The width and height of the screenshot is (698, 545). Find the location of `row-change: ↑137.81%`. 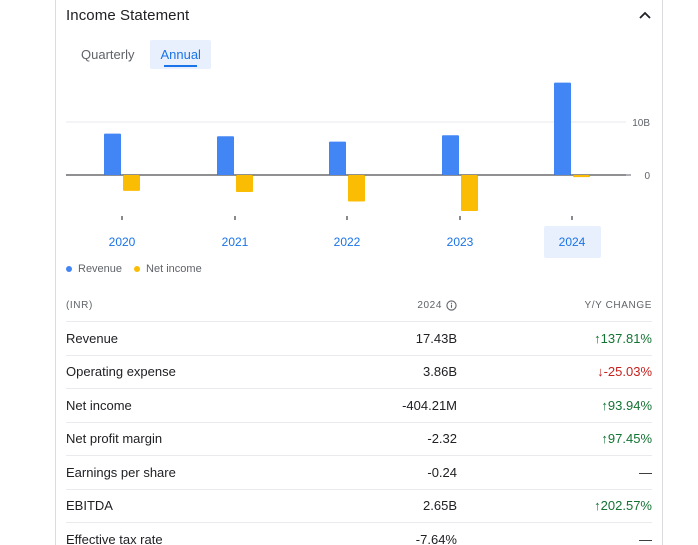

row-change: ↑137.81% is located at coordinates (554, 338).